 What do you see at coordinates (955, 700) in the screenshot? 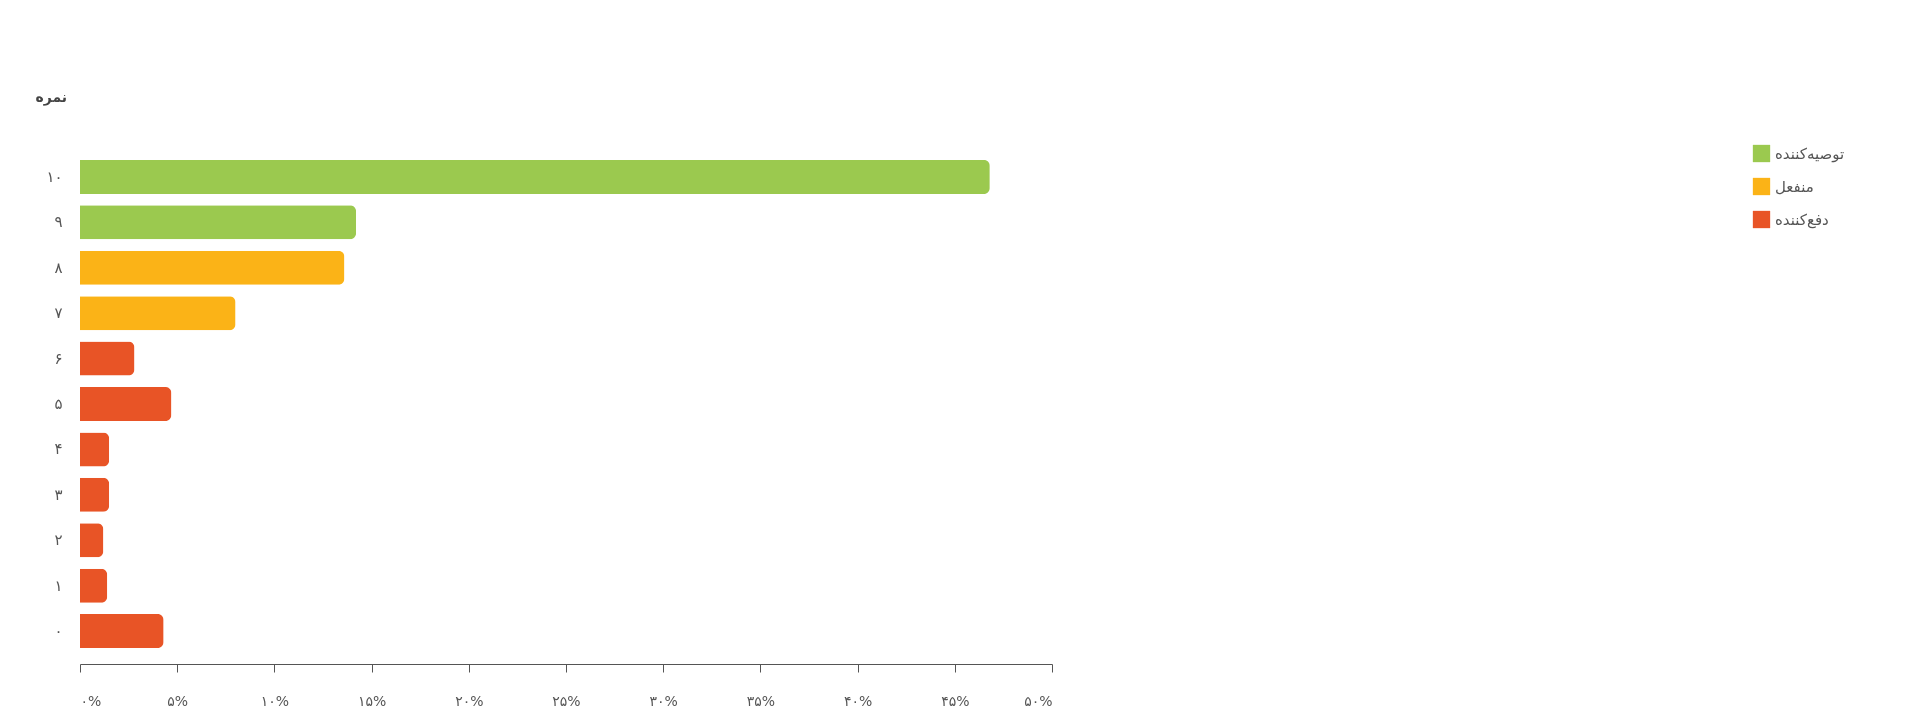
I see `x-tick-label: ۴۵%` at bounding box center [955, 700].